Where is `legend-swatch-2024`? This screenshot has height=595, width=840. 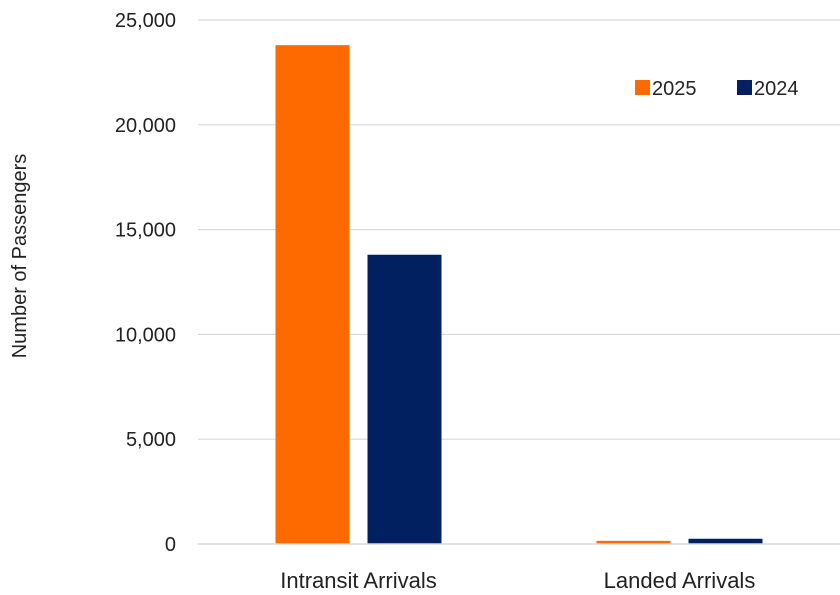
legend-swatch-2024 is located at coordinates (744, 87).